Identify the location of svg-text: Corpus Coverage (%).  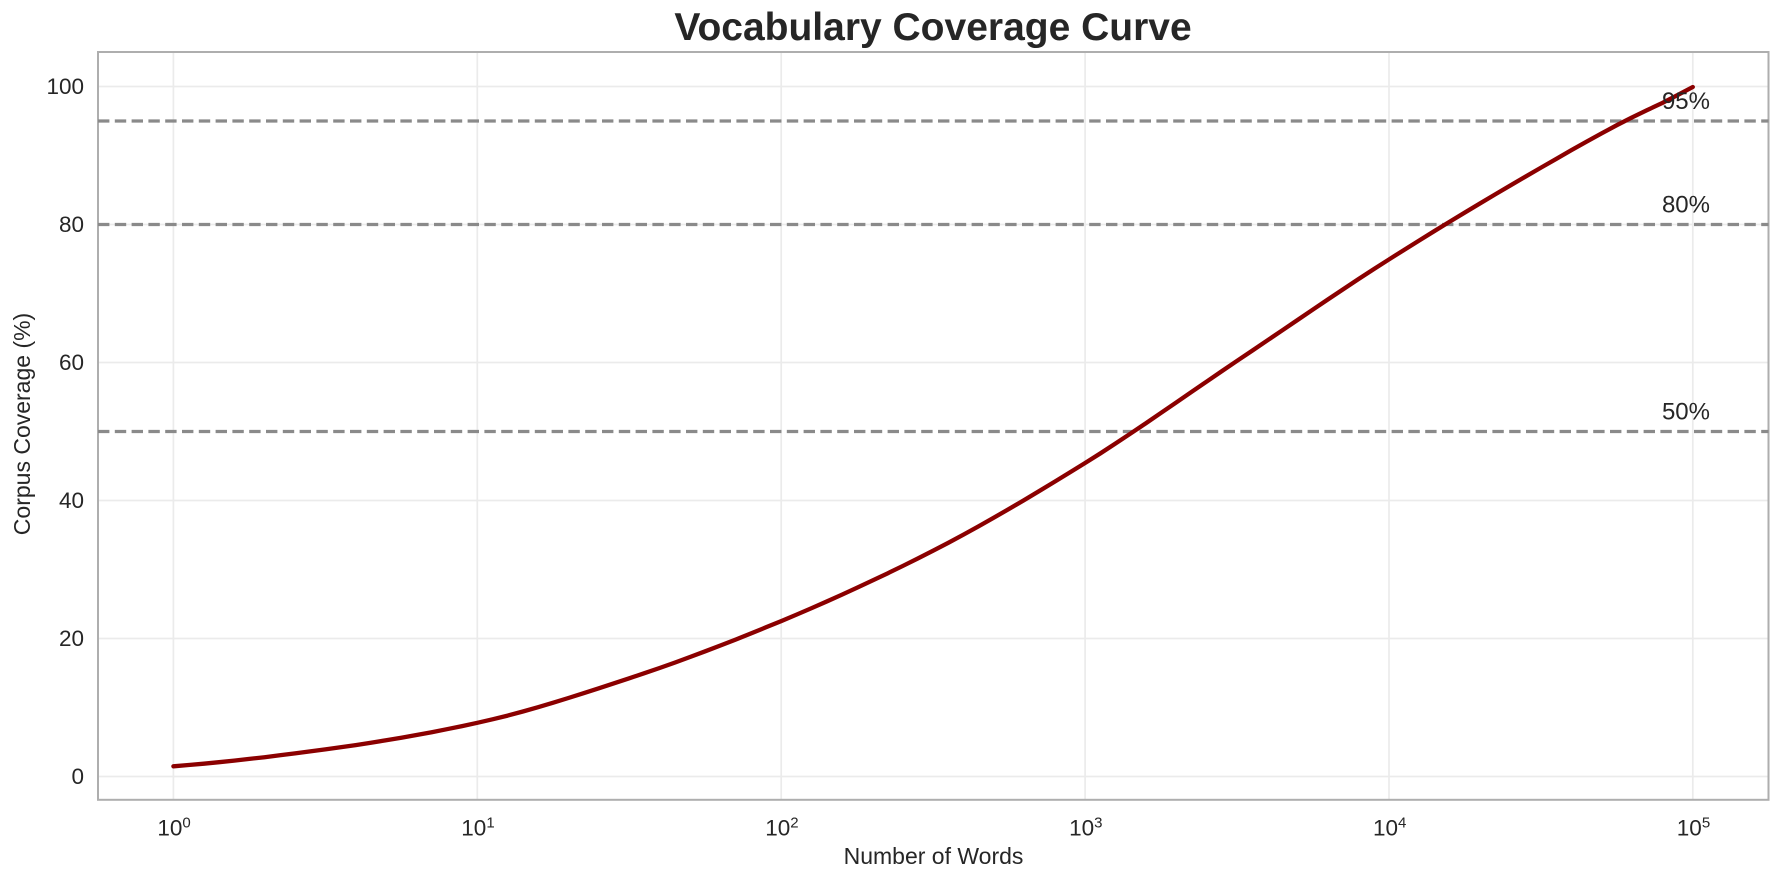
(22, 424).